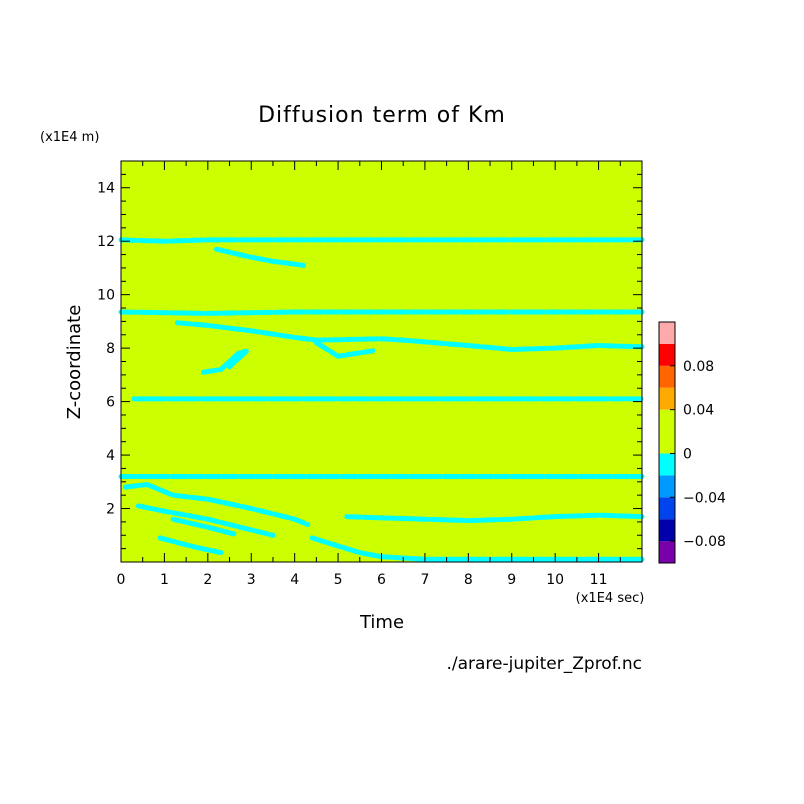 Image resolution: width=804 pixels, height=804 pixels. Describe the element at coordinates (190, 545) in the screenshot. I see `region-trail-z1b` at that location.